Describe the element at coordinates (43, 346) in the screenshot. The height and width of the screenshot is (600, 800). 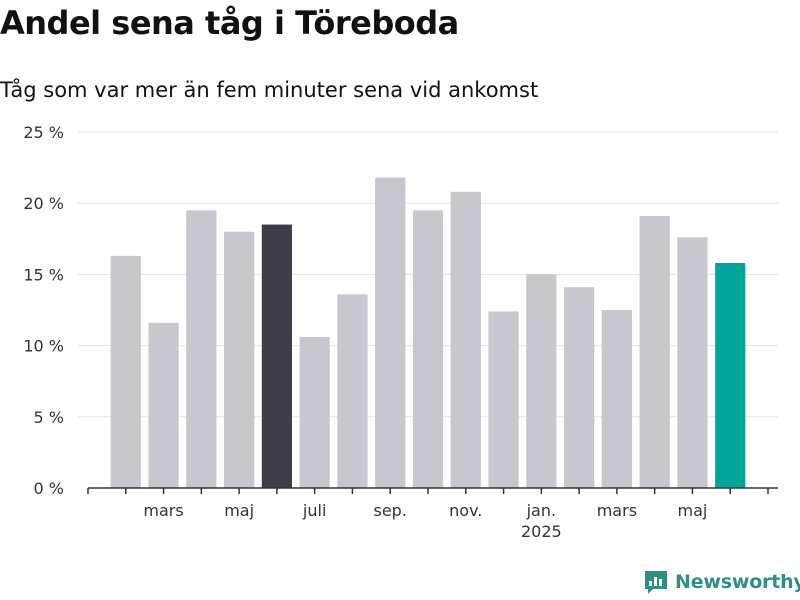
I see `y-tick-label: 10 %` at that location.